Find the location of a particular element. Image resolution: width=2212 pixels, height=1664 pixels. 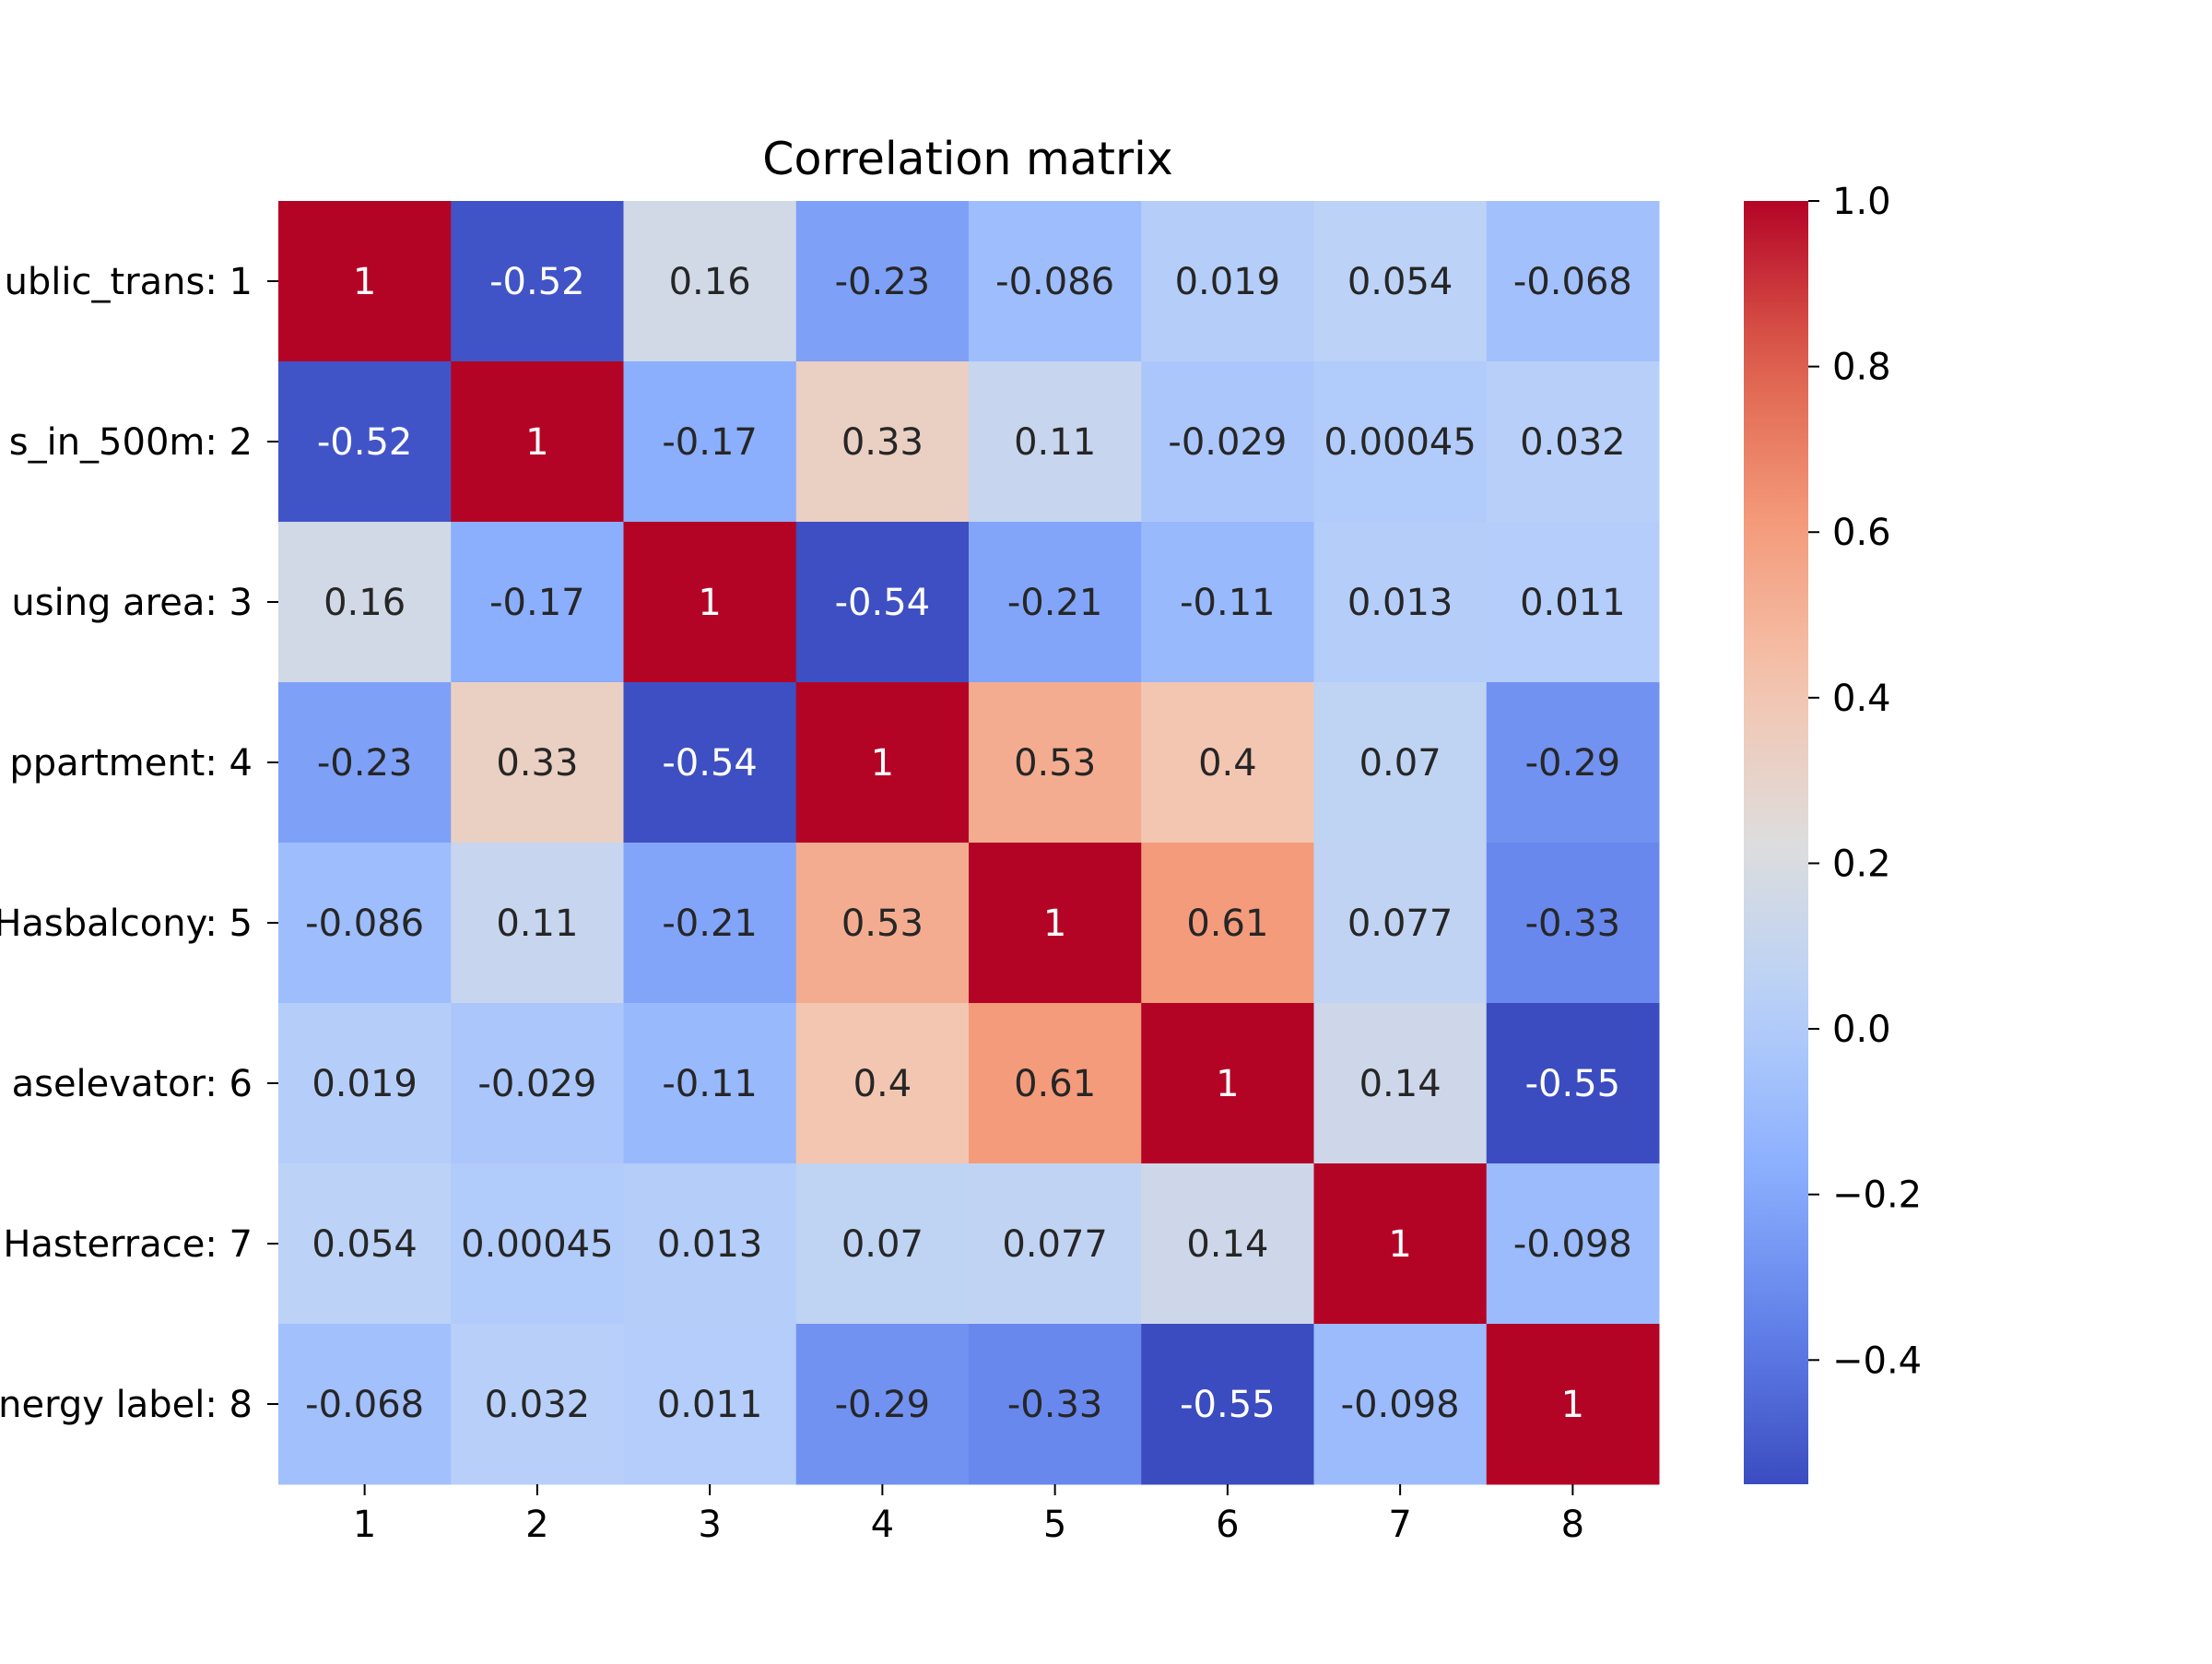

x-tick-label: 3 is located at coordinates (709, 1525).